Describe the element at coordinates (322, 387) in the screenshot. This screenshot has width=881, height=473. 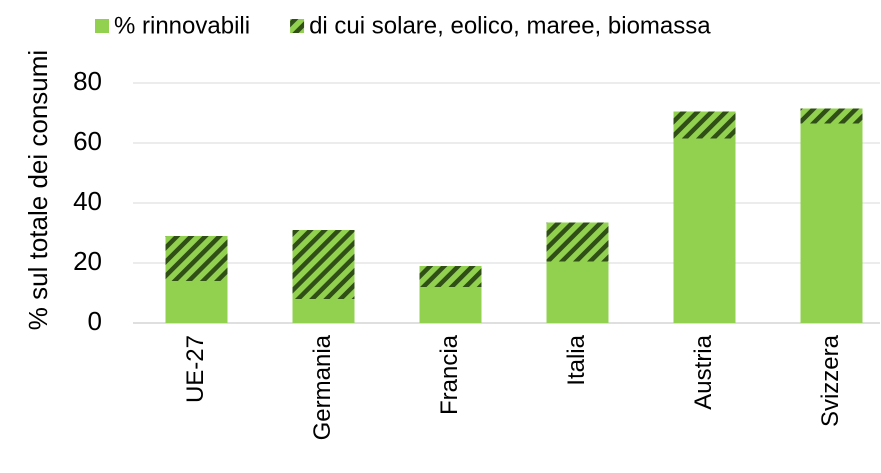
I see `x-tick-label: Germania` at that location.